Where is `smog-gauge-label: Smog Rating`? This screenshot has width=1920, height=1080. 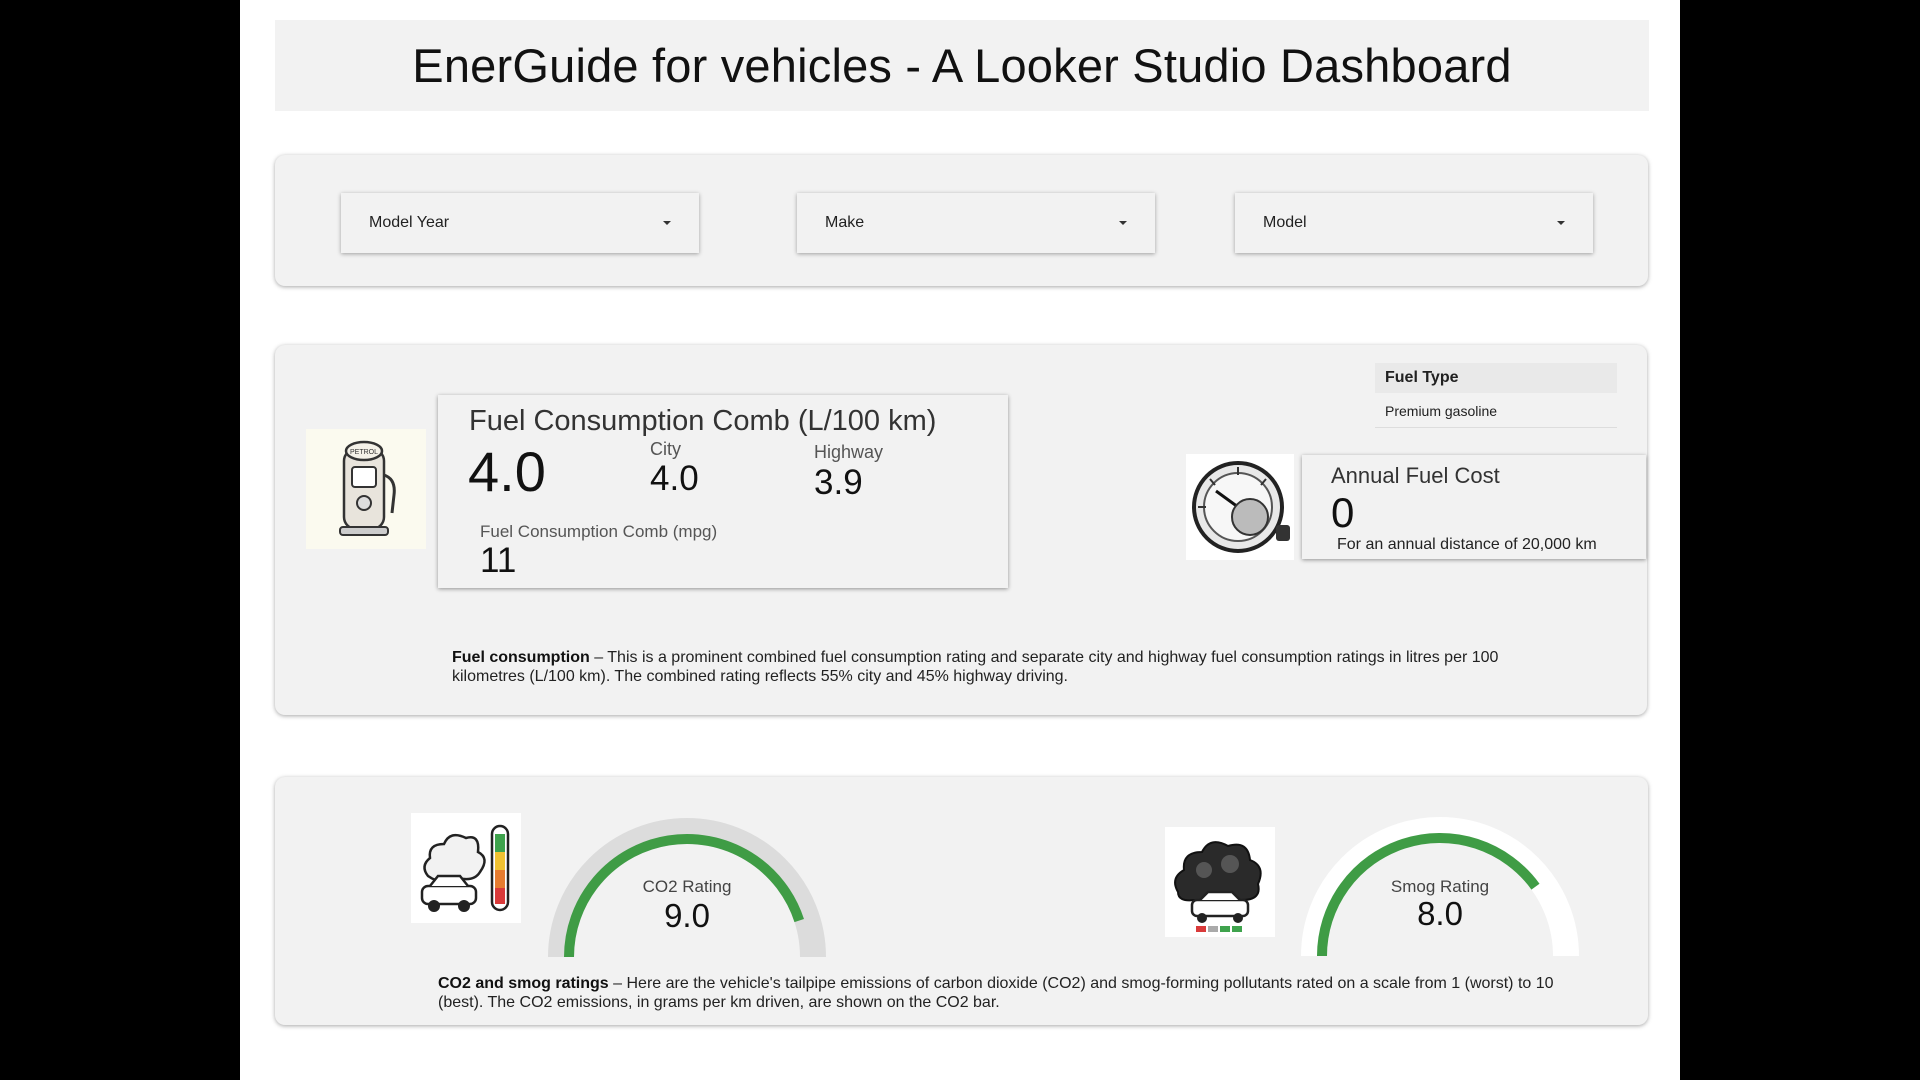 smog-gauge-label: Smog Rating is located at coordinates (1440, 886).